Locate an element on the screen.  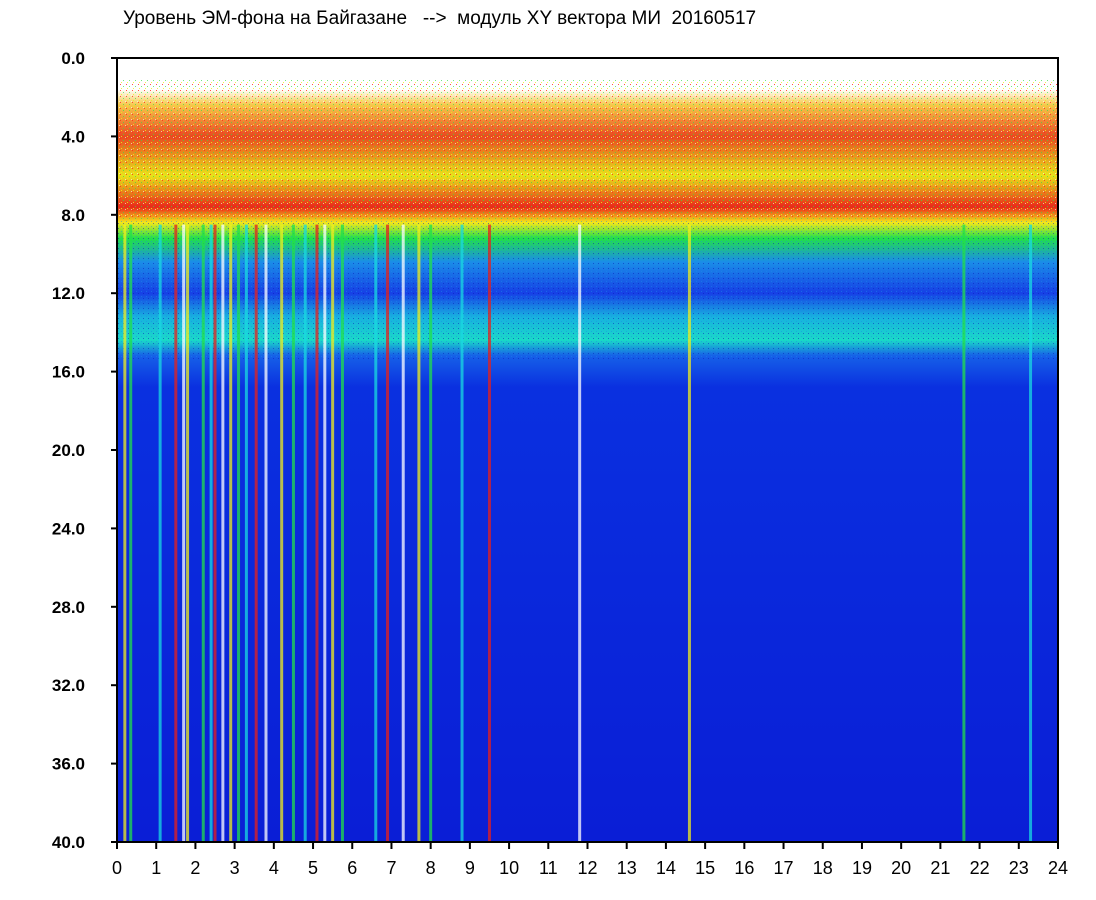
x-tick-label: 12 is located at coordinates (587, 868).